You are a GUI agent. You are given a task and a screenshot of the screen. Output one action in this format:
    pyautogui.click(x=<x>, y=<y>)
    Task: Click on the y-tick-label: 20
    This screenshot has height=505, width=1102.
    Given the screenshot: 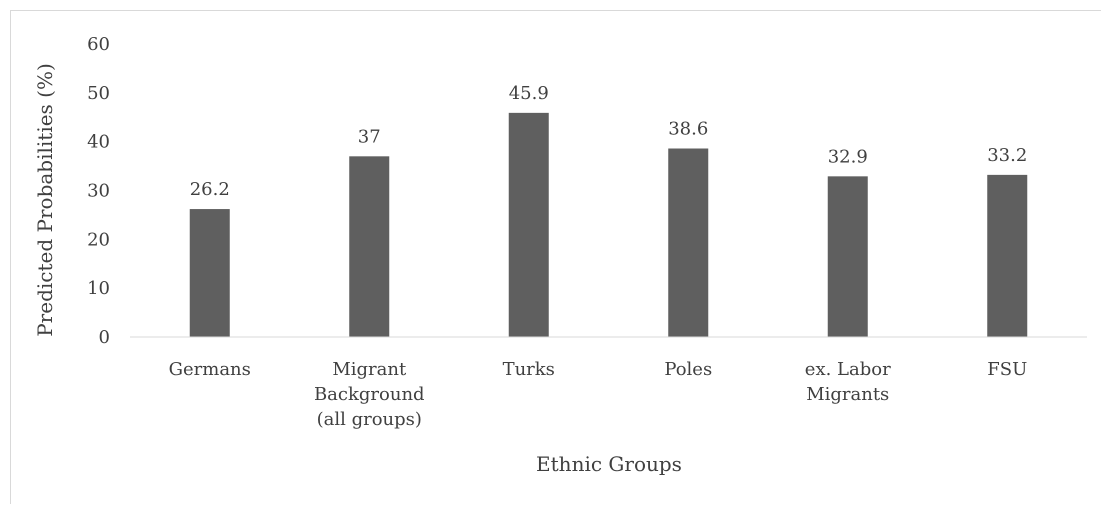 What is the action you would take?
    pyautogui.click(x=98, y=239)
    